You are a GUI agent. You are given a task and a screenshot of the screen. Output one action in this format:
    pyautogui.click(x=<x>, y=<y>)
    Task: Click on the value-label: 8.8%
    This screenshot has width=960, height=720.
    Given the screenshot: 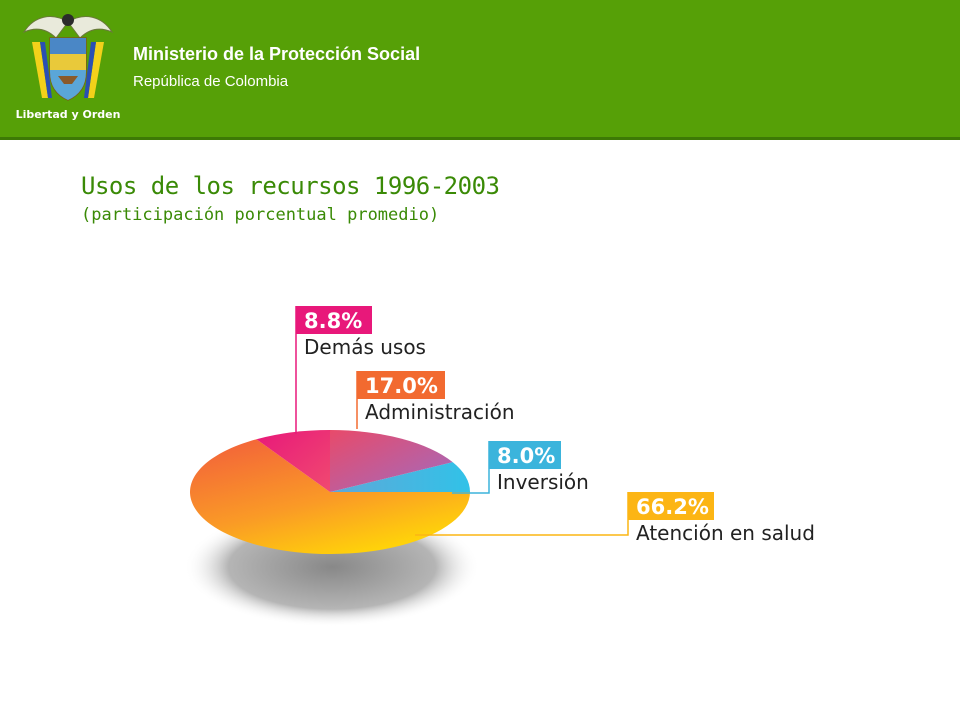 What is the action you would take?
    pyautogui.click(x=333, y=321)
    